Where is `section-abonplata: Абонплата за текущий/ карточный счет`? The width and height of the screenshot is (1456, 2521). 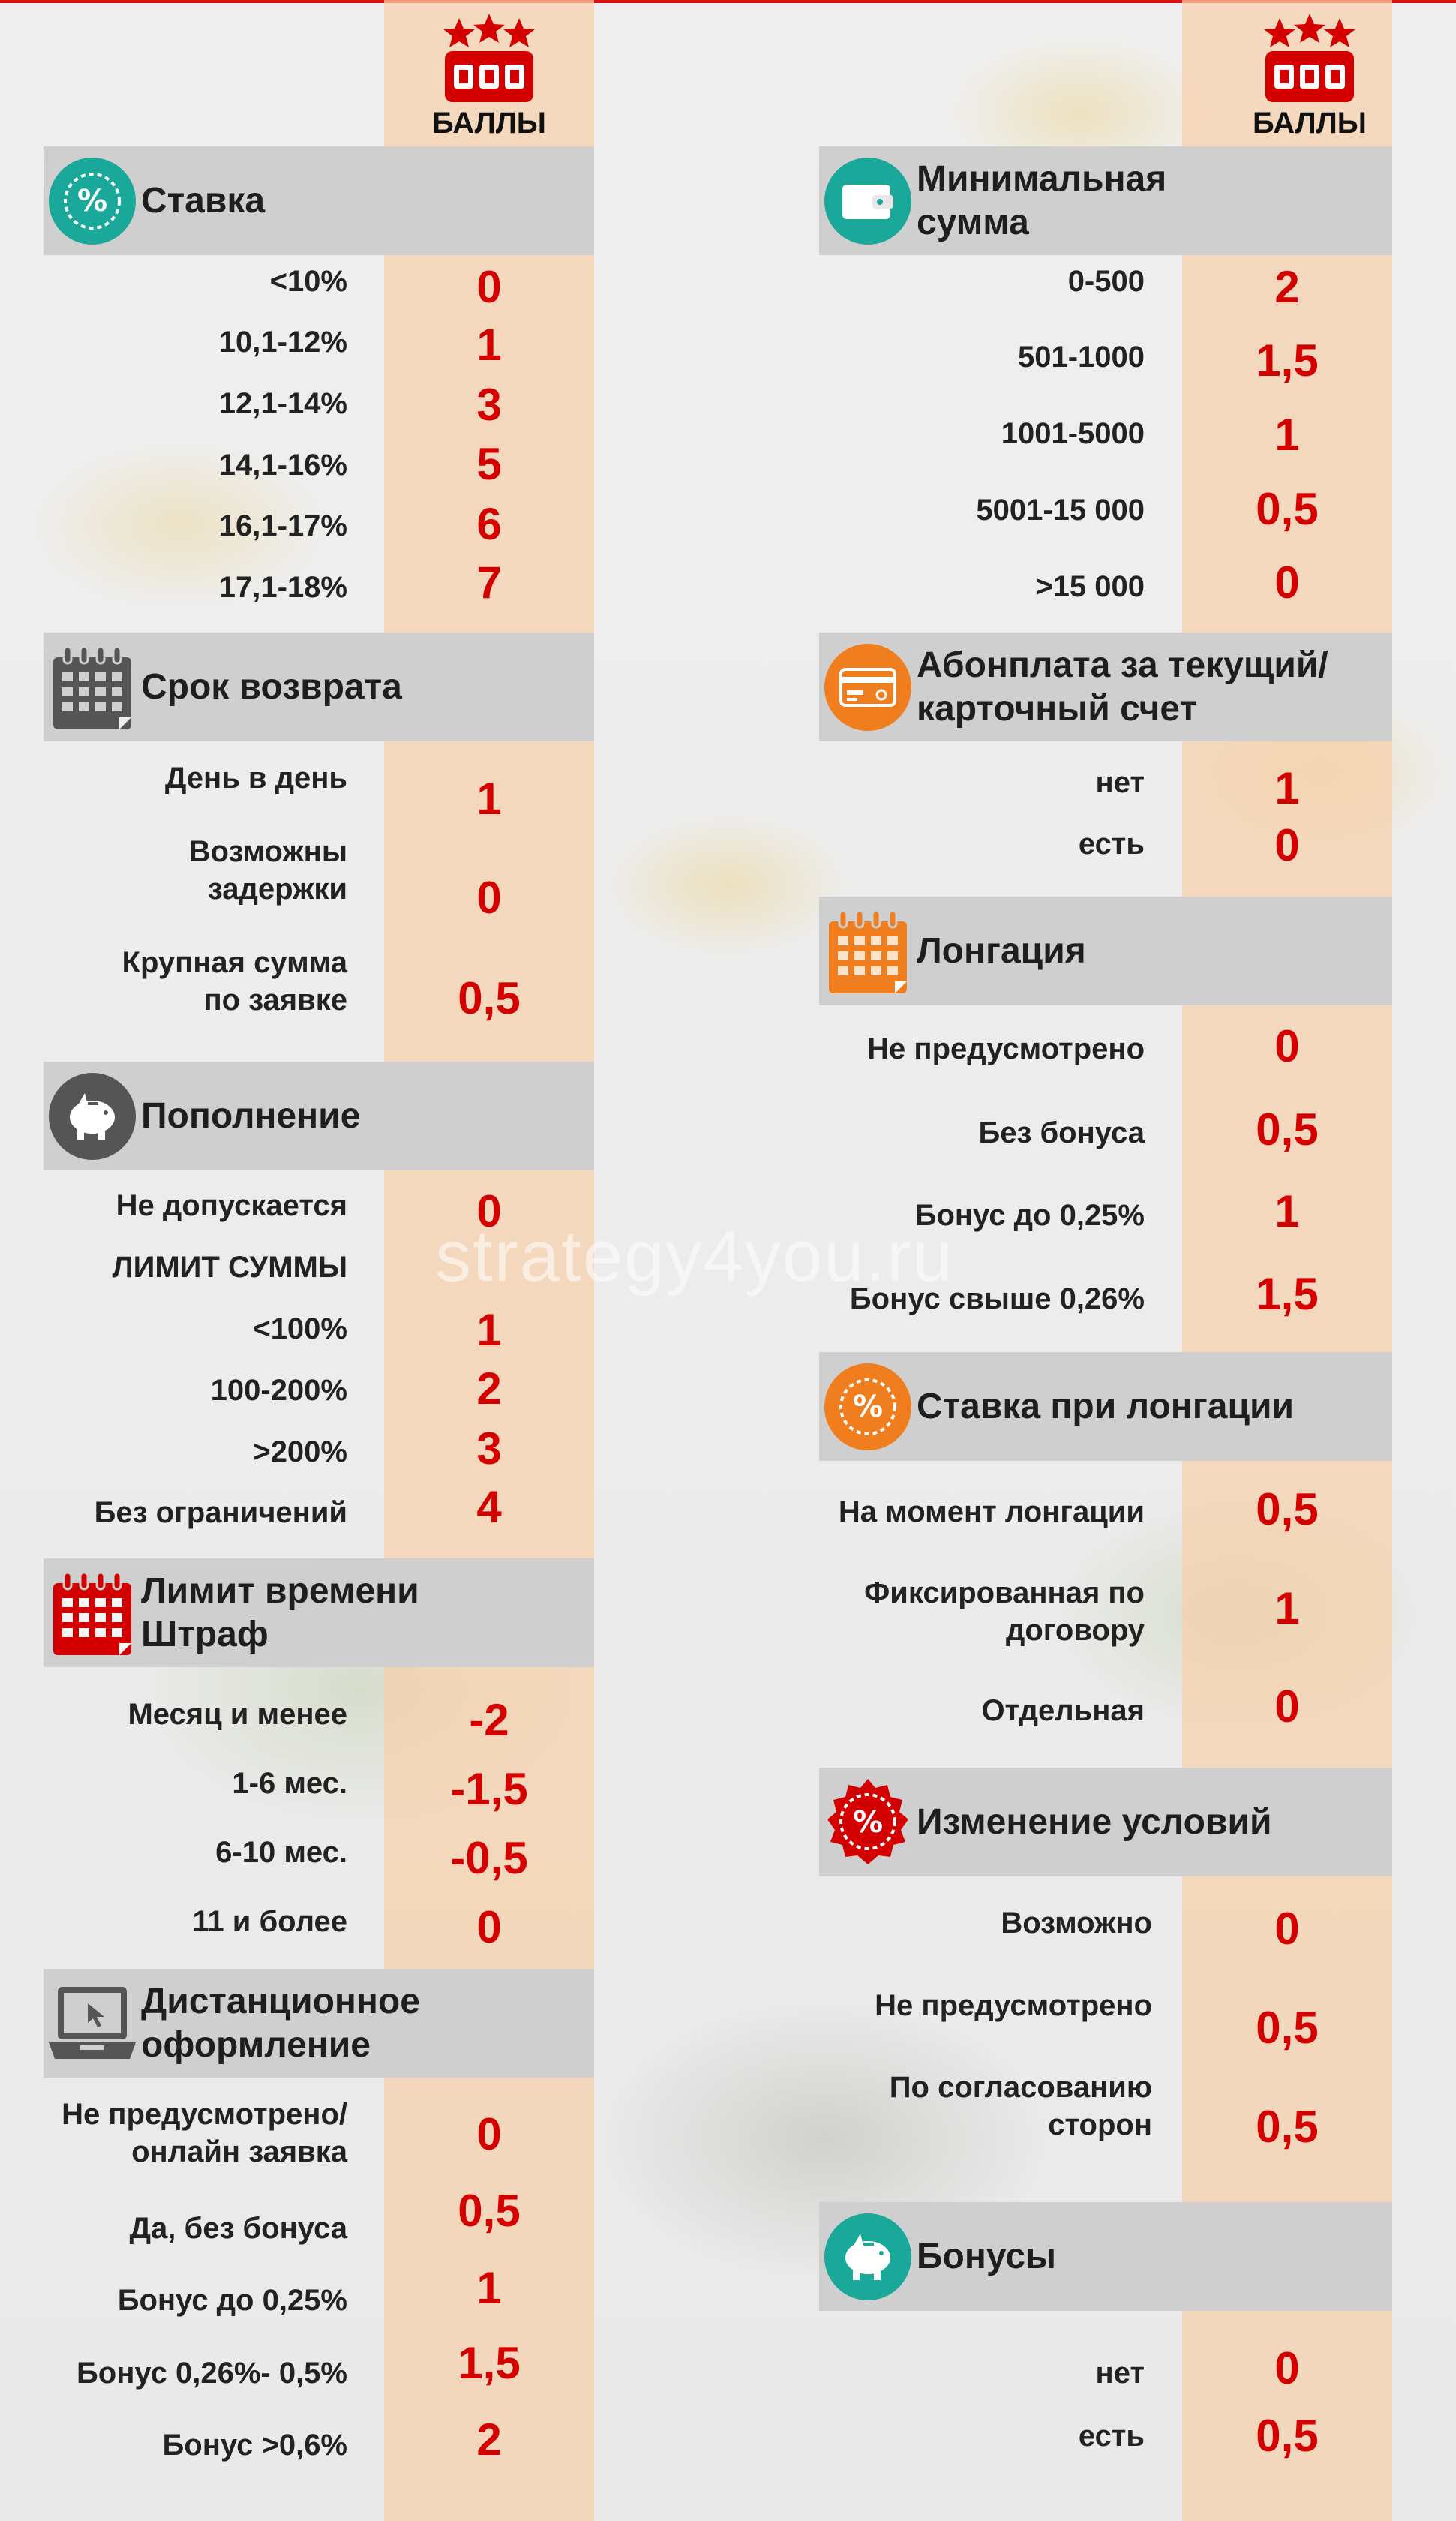 section-abonplata: Абонплата за текущий/ карточный счет is located at coordinates (1105, 687).